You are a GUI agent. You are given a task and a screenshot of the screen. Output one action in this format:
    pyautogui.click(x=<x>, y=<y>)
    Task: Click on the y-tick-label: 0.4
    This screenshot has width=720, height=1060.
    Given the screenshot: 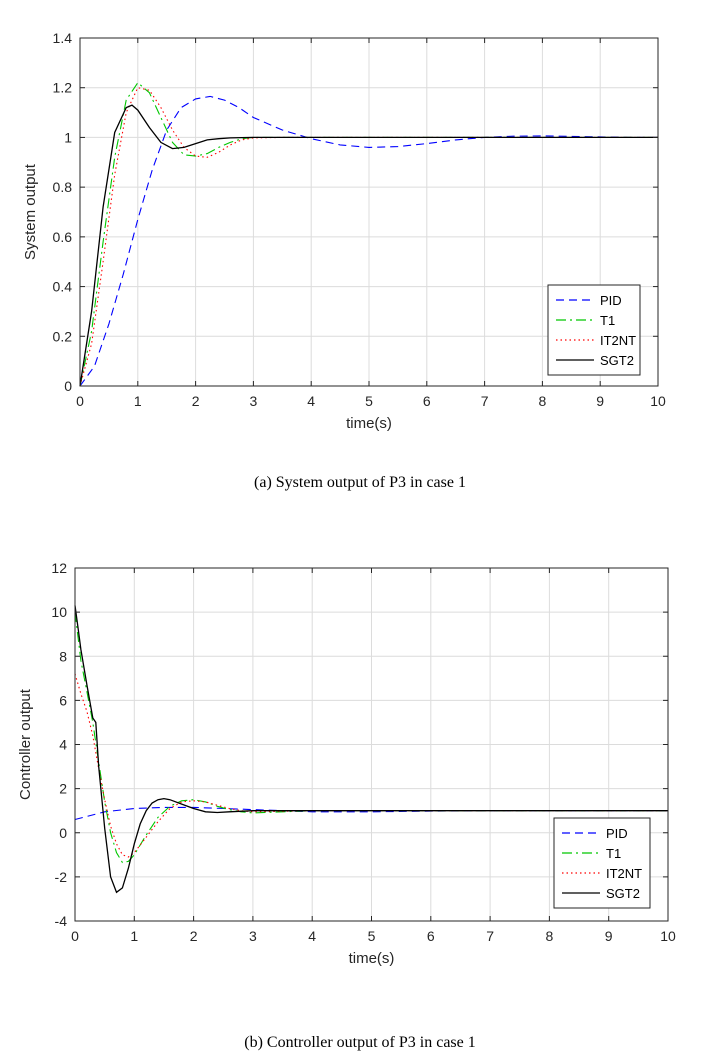 What is the action you would take?
    pyautogui.click(x=63, y=287)
    